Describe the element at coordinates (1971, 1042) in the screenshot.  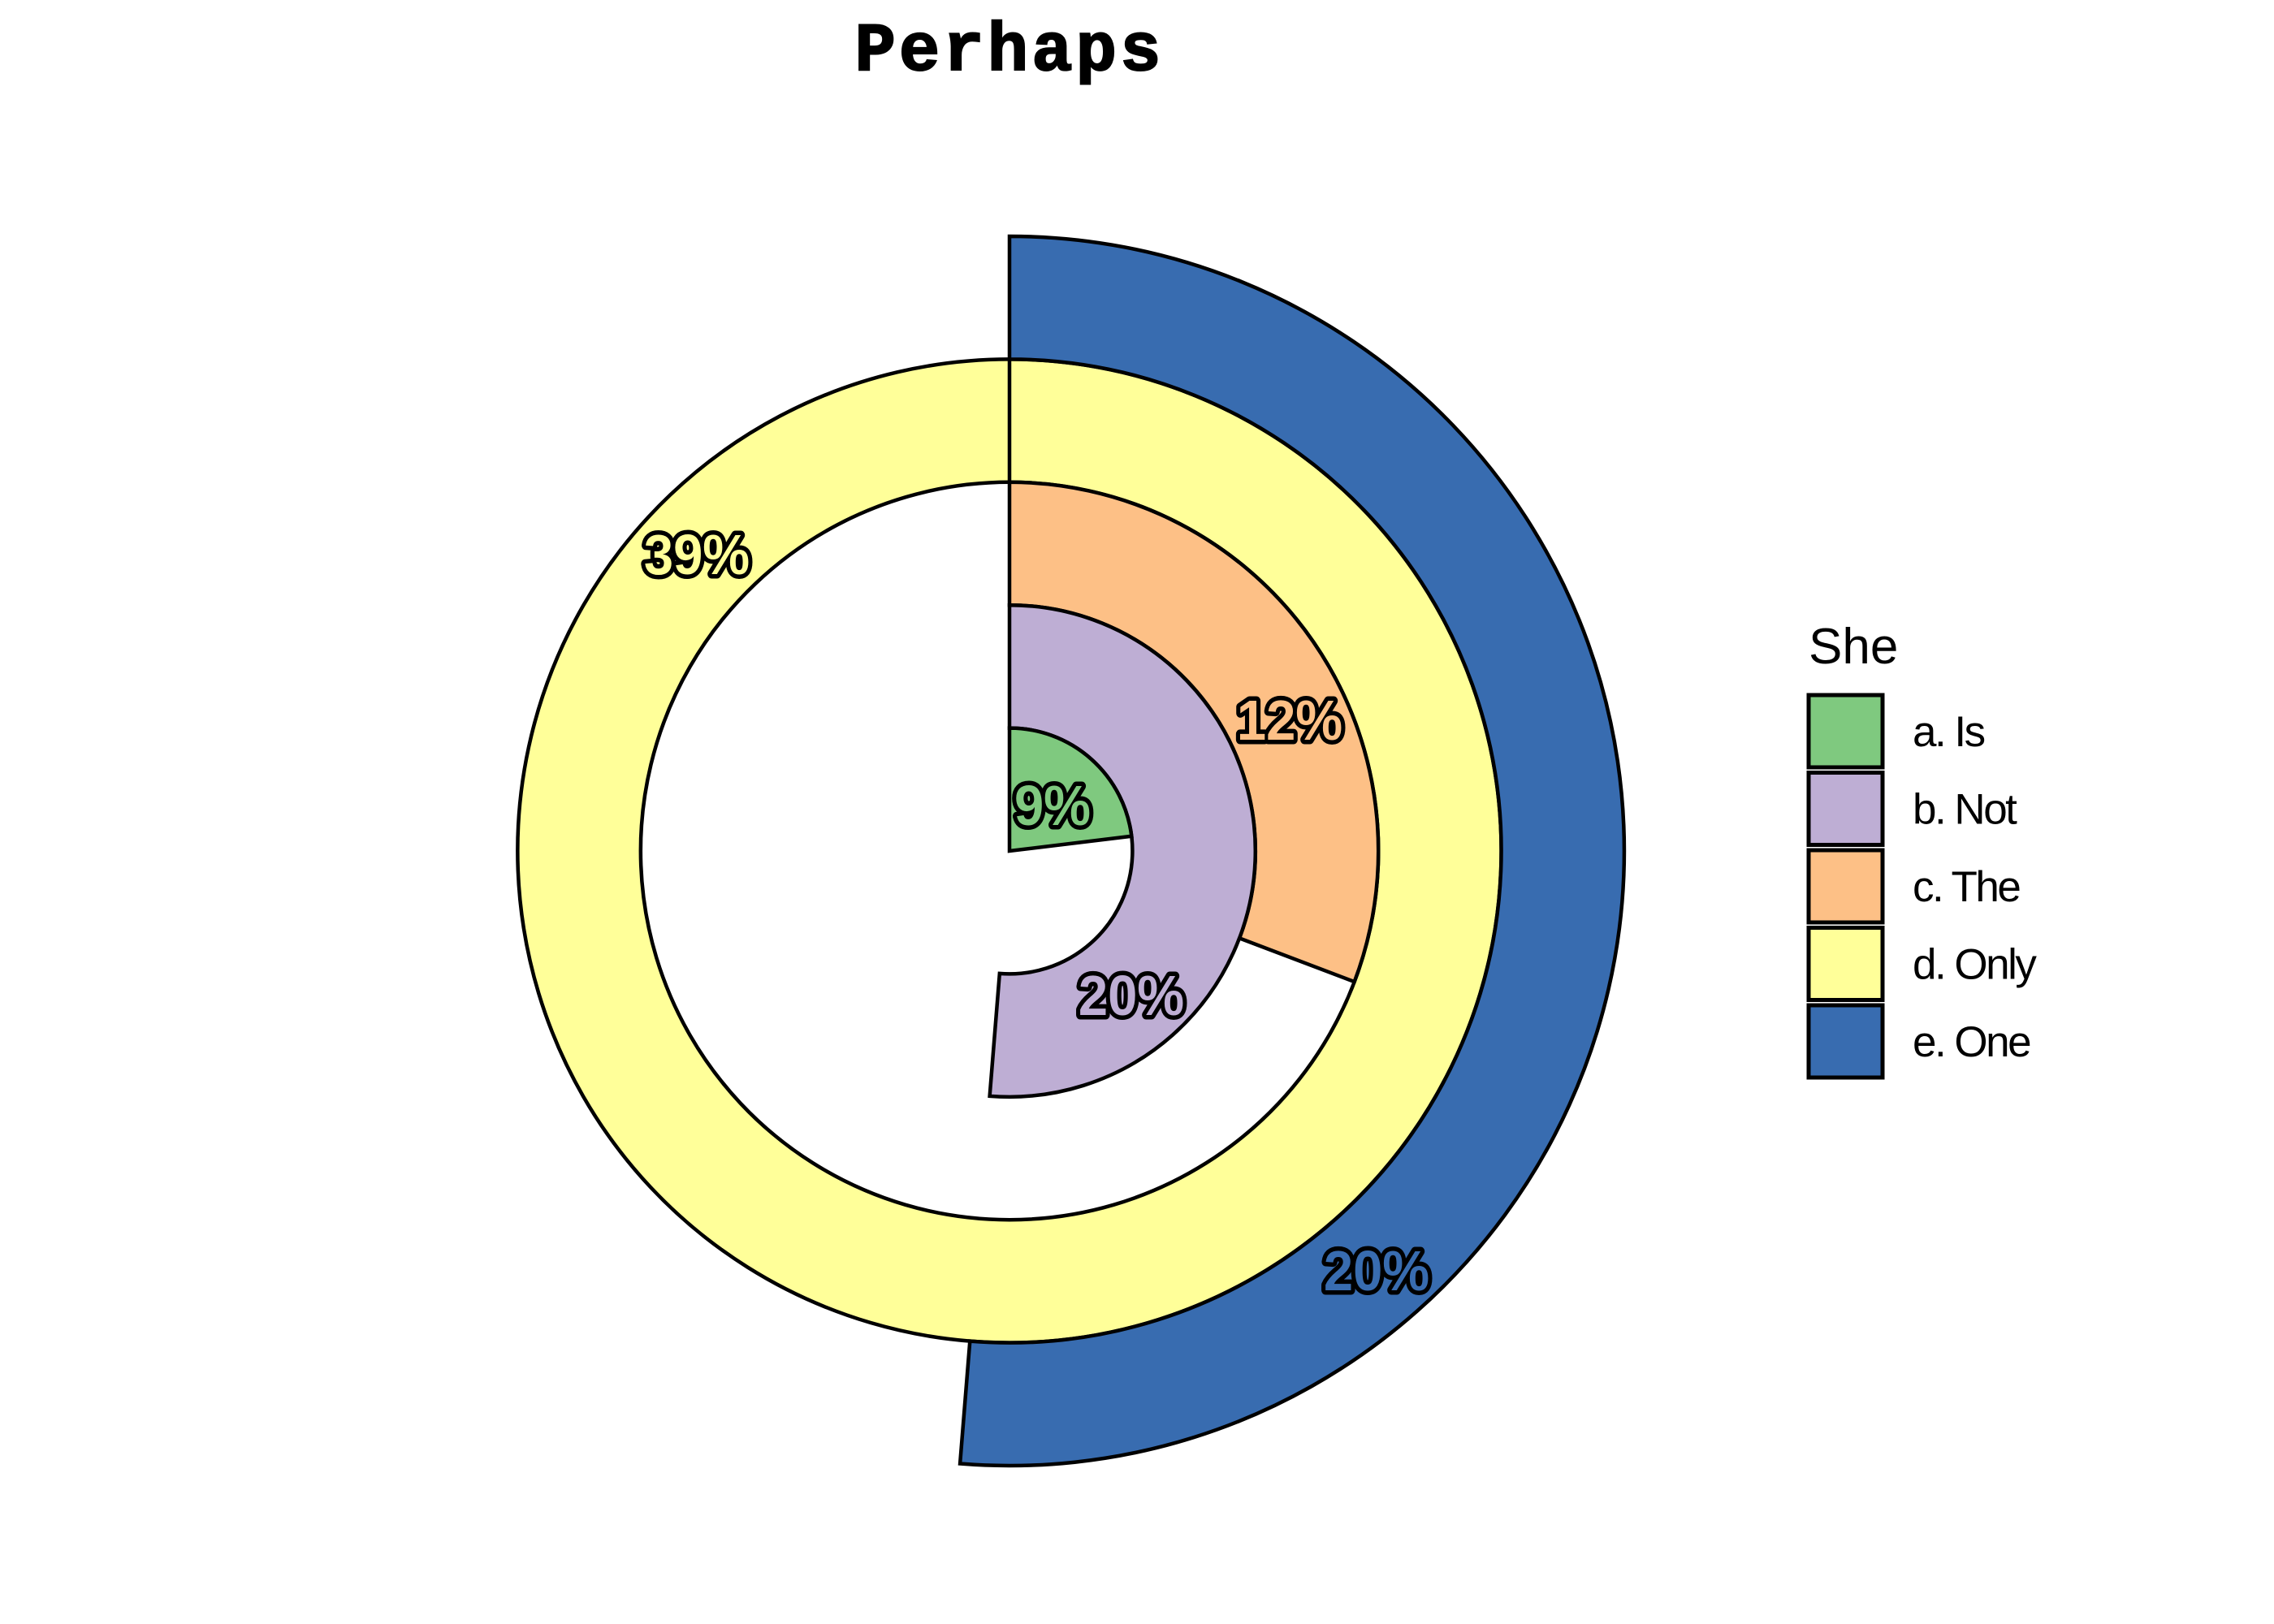
I see `svg-text: e. One` at that location.